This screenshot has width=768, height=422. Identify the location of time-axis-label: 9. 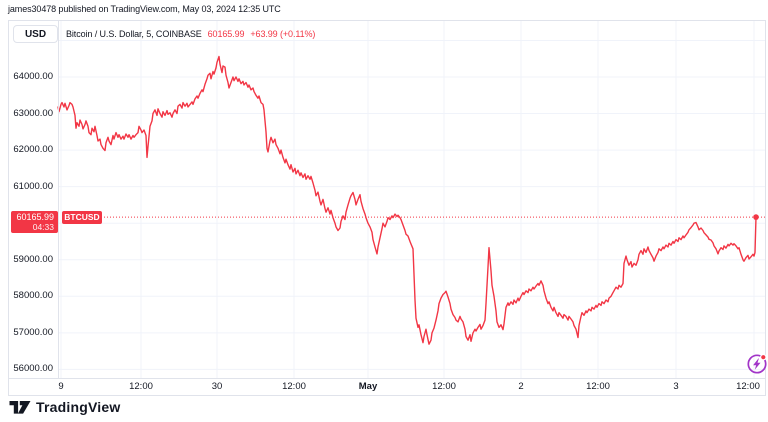
(61, 386).